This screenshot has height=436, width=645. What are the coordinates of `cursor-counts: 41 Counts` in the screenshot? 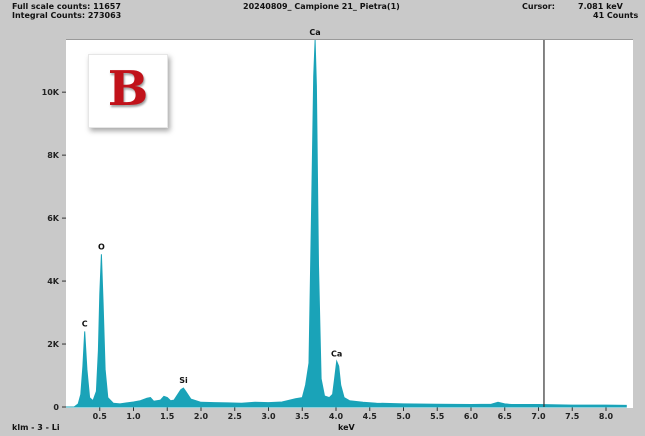 It's located at (616, 15).